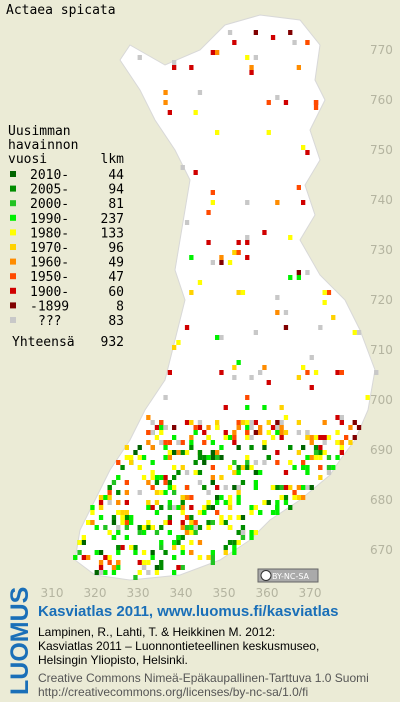 The width and height of the screenshot is (400, 702). What do you see at coordinates (49, 277) in the screenshot?
I see `legend-label: 1950-` at bounding box center [49, 277].